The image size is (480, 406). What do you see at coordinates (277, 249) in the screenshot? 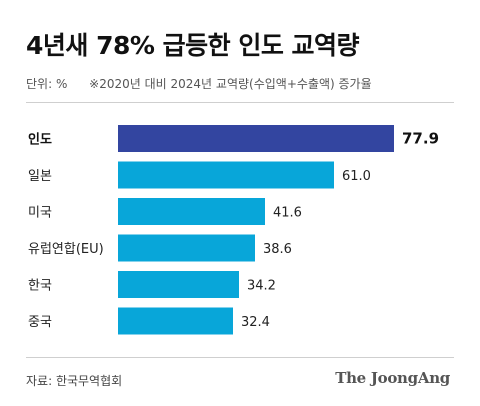
I see `value-label: 38.6` at bounding box center [277, 249].